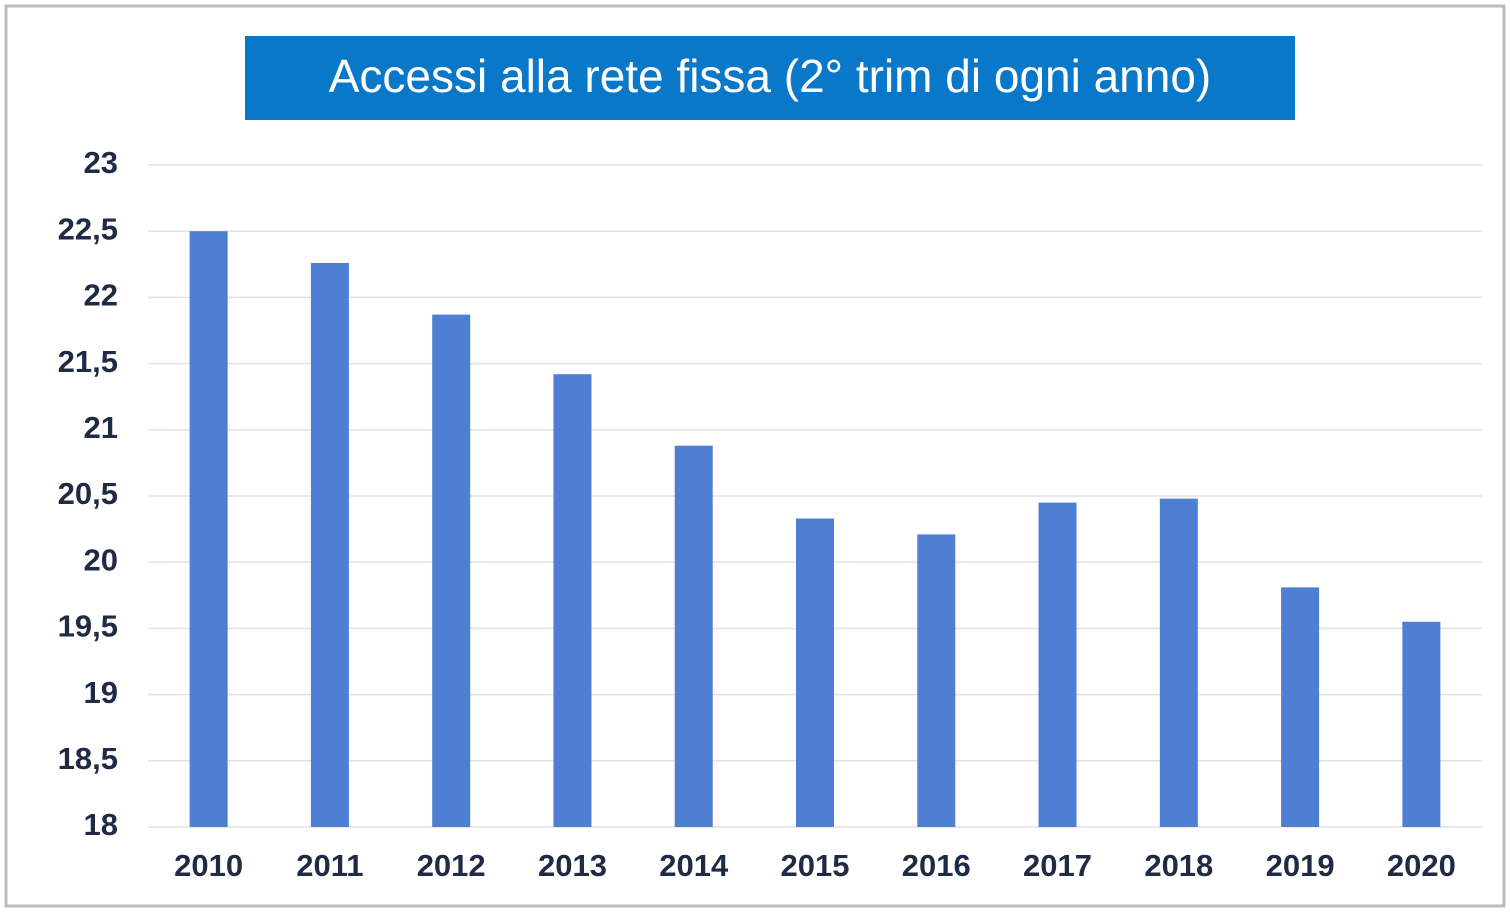 This screenshot has height=918, width=1510. I want to click on y-tick-label: 22, so click(101, 295).